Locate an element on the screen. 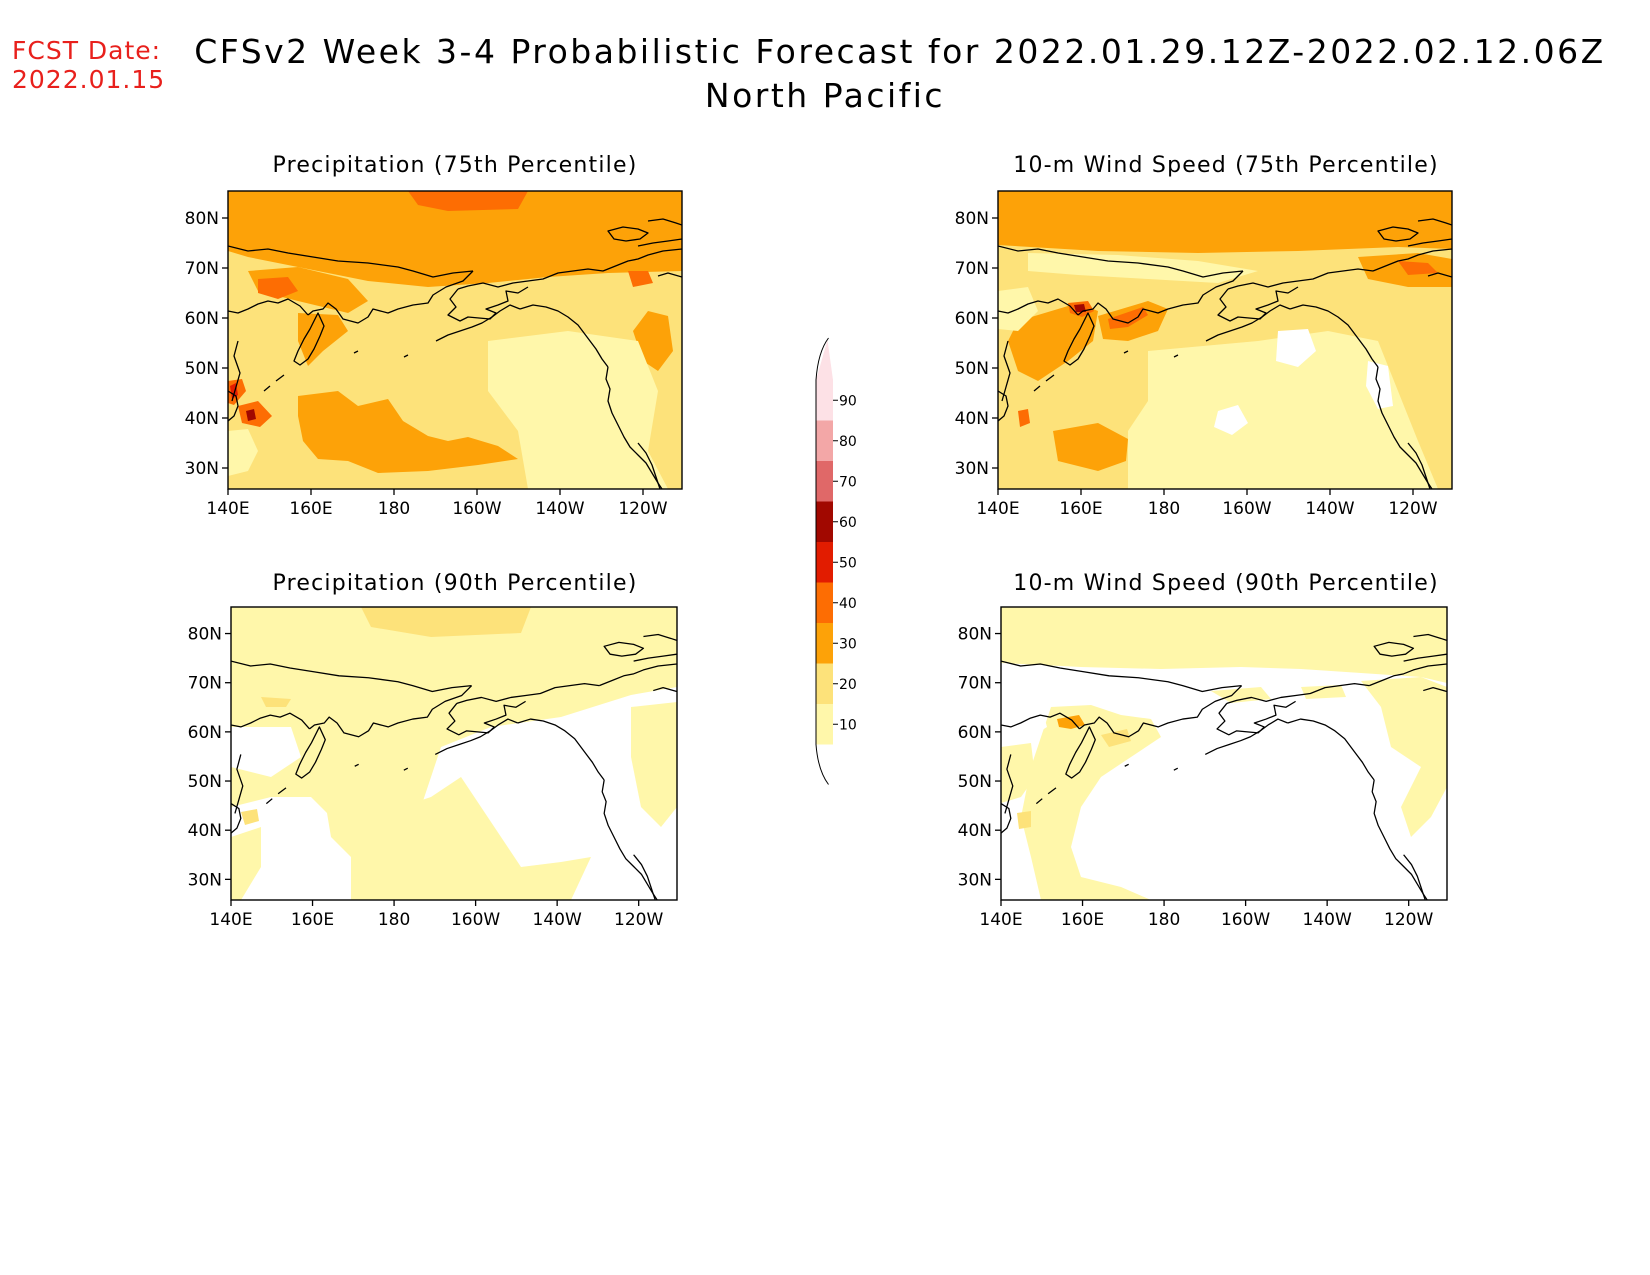  colorbar-label-10: 10 is located at coordinates (848, 725).